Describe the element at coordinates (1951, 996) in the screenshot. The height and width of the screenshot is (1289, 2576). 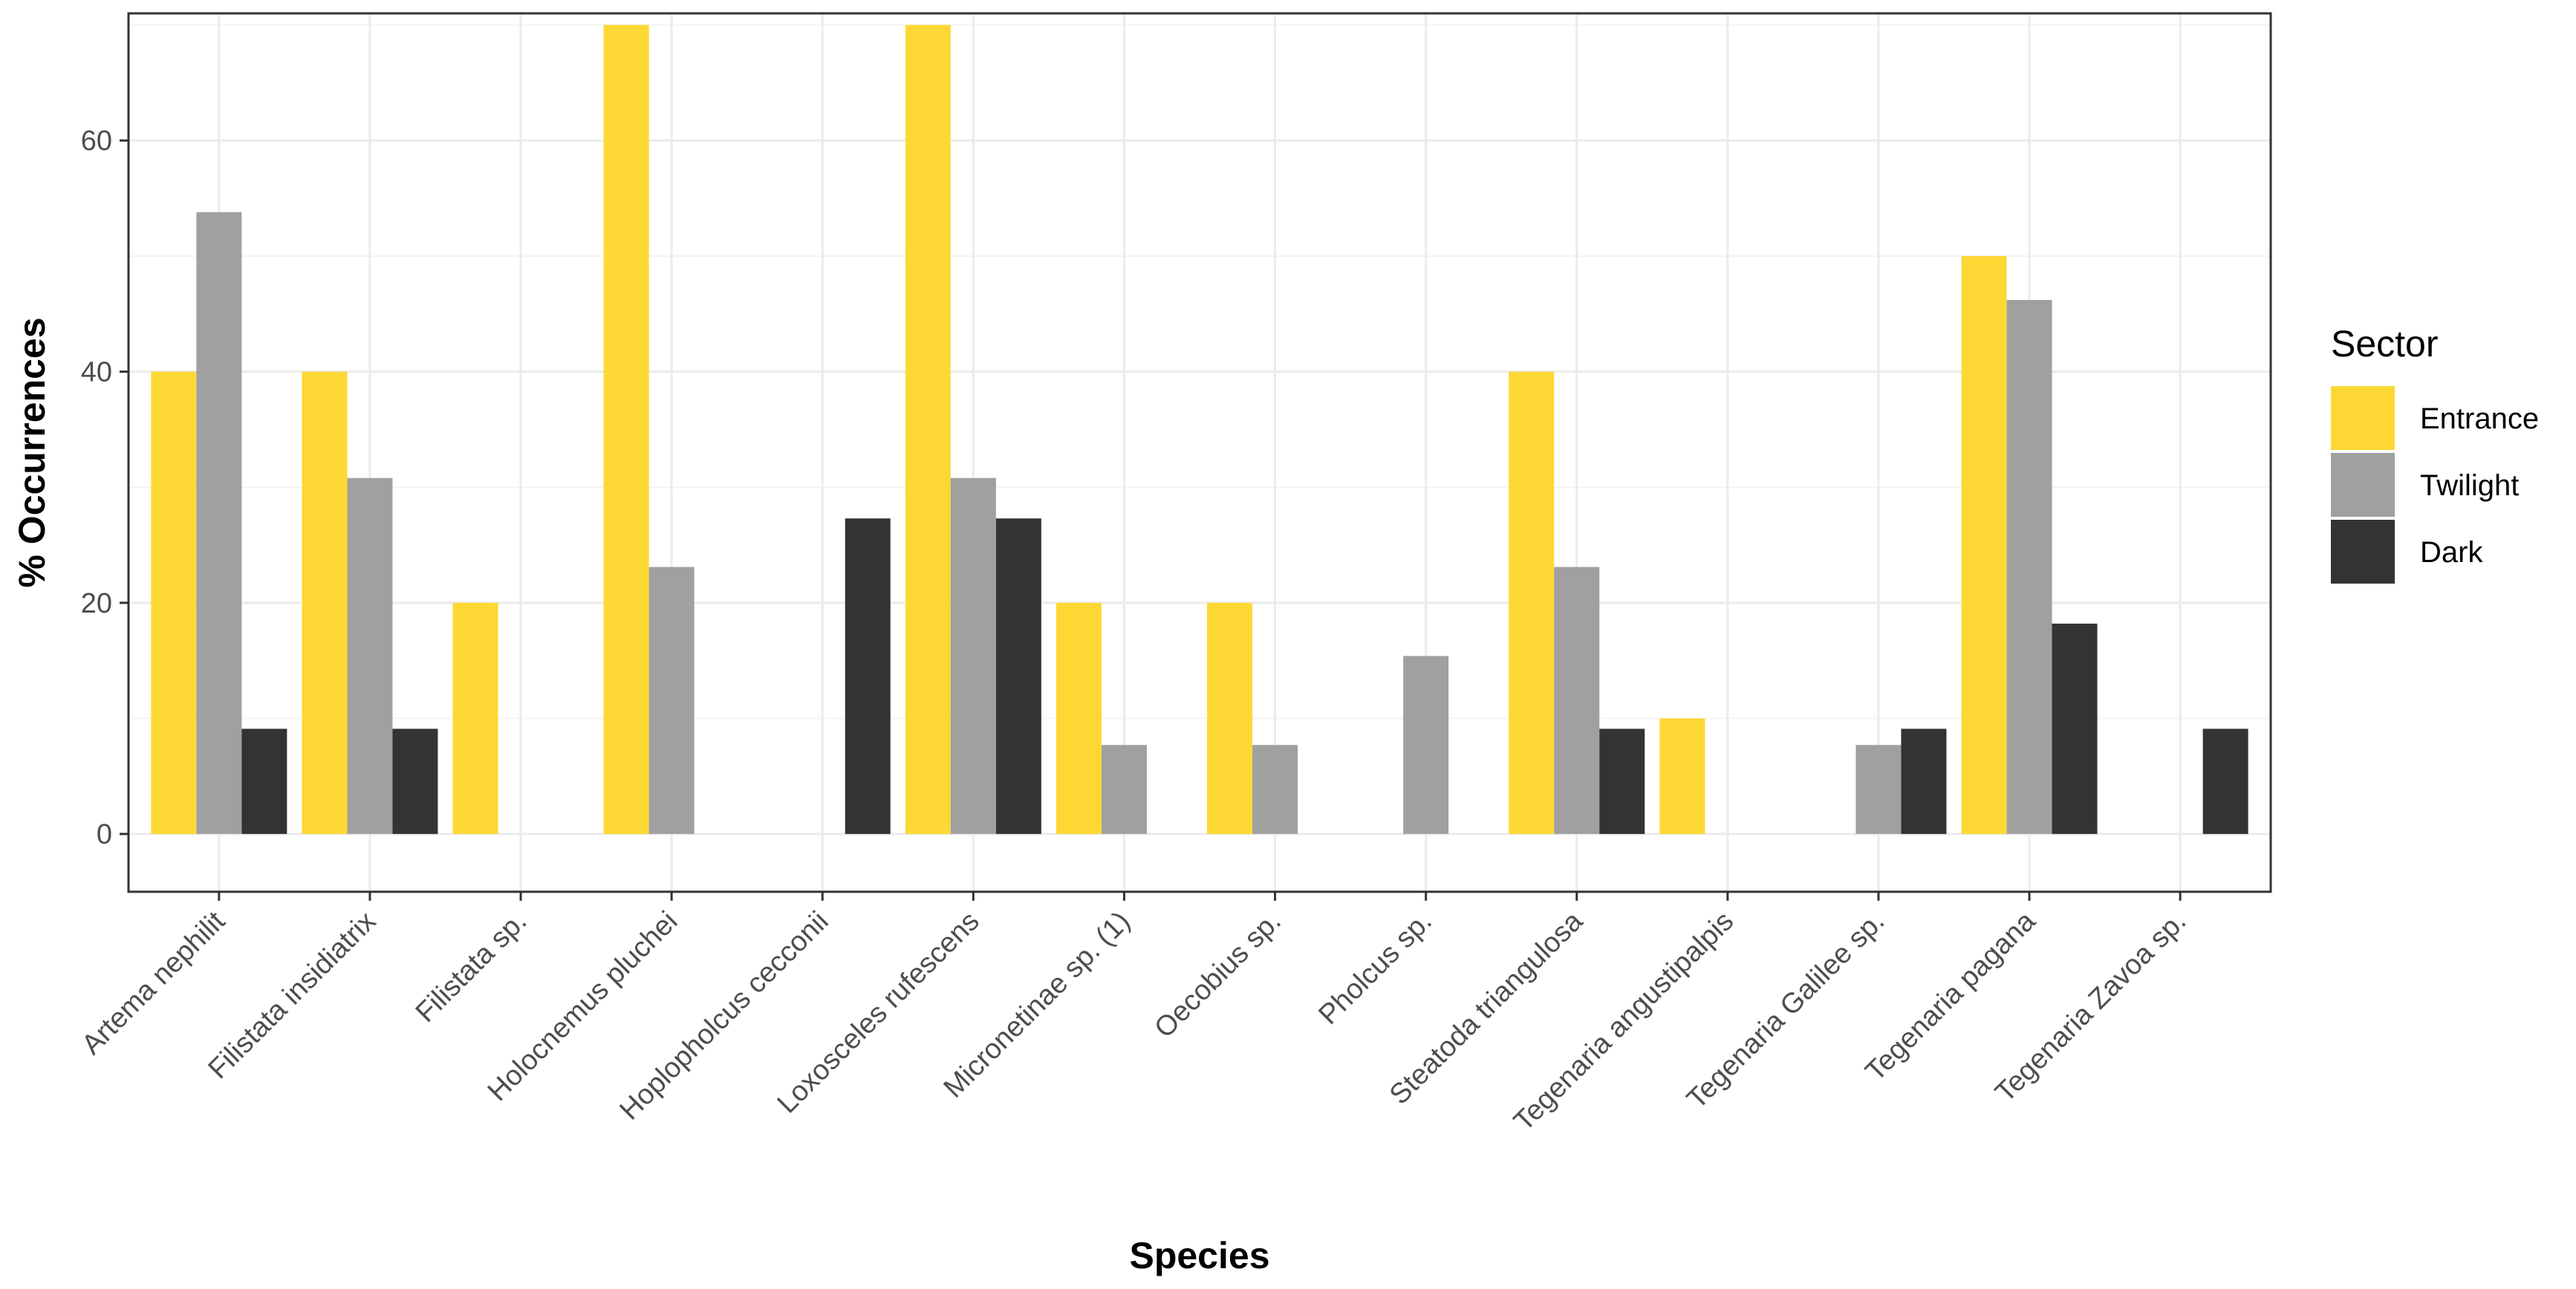
I see `x-tick-label: Tegenaria pagana` at that location.